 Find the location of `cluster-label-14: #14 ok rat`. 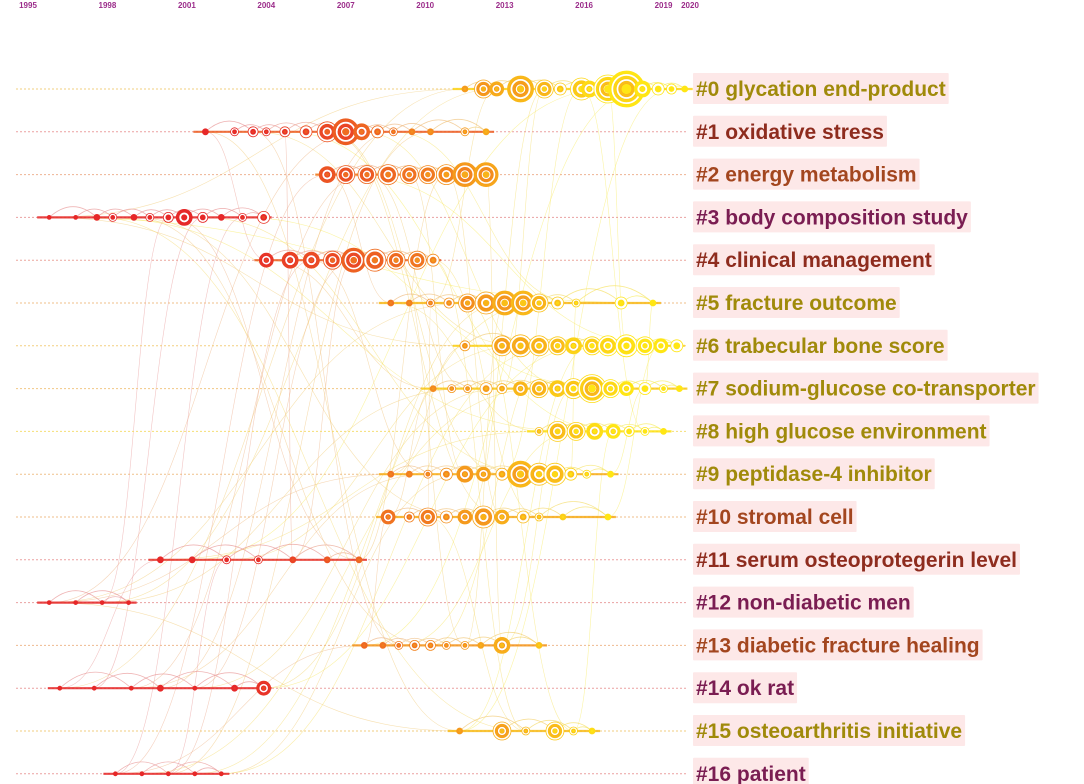

cluster-label-14: #14 ok rat is located at coordinates (745, 688).